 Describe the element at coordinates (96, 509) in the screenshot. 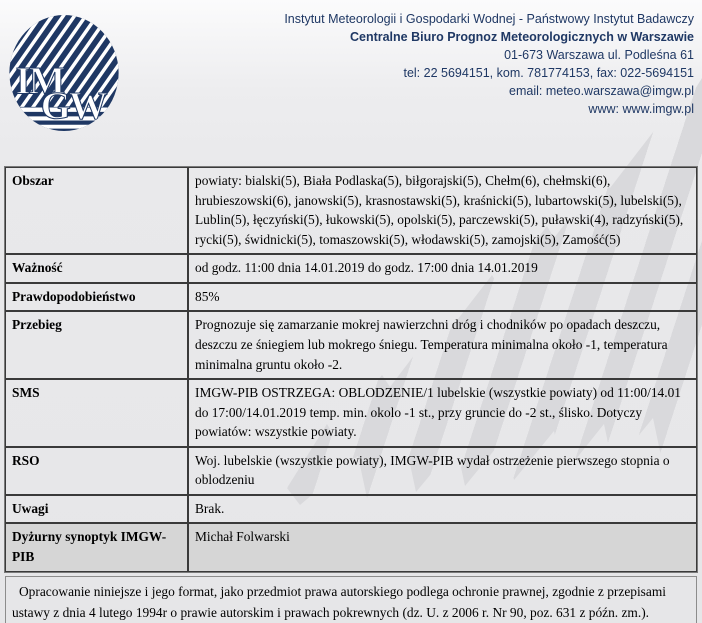

I see `uwagi-label: Uwagi` at that location.